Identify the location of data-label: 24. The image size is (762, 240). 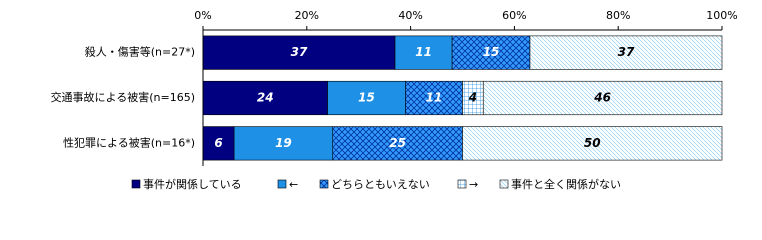
(265, 98).